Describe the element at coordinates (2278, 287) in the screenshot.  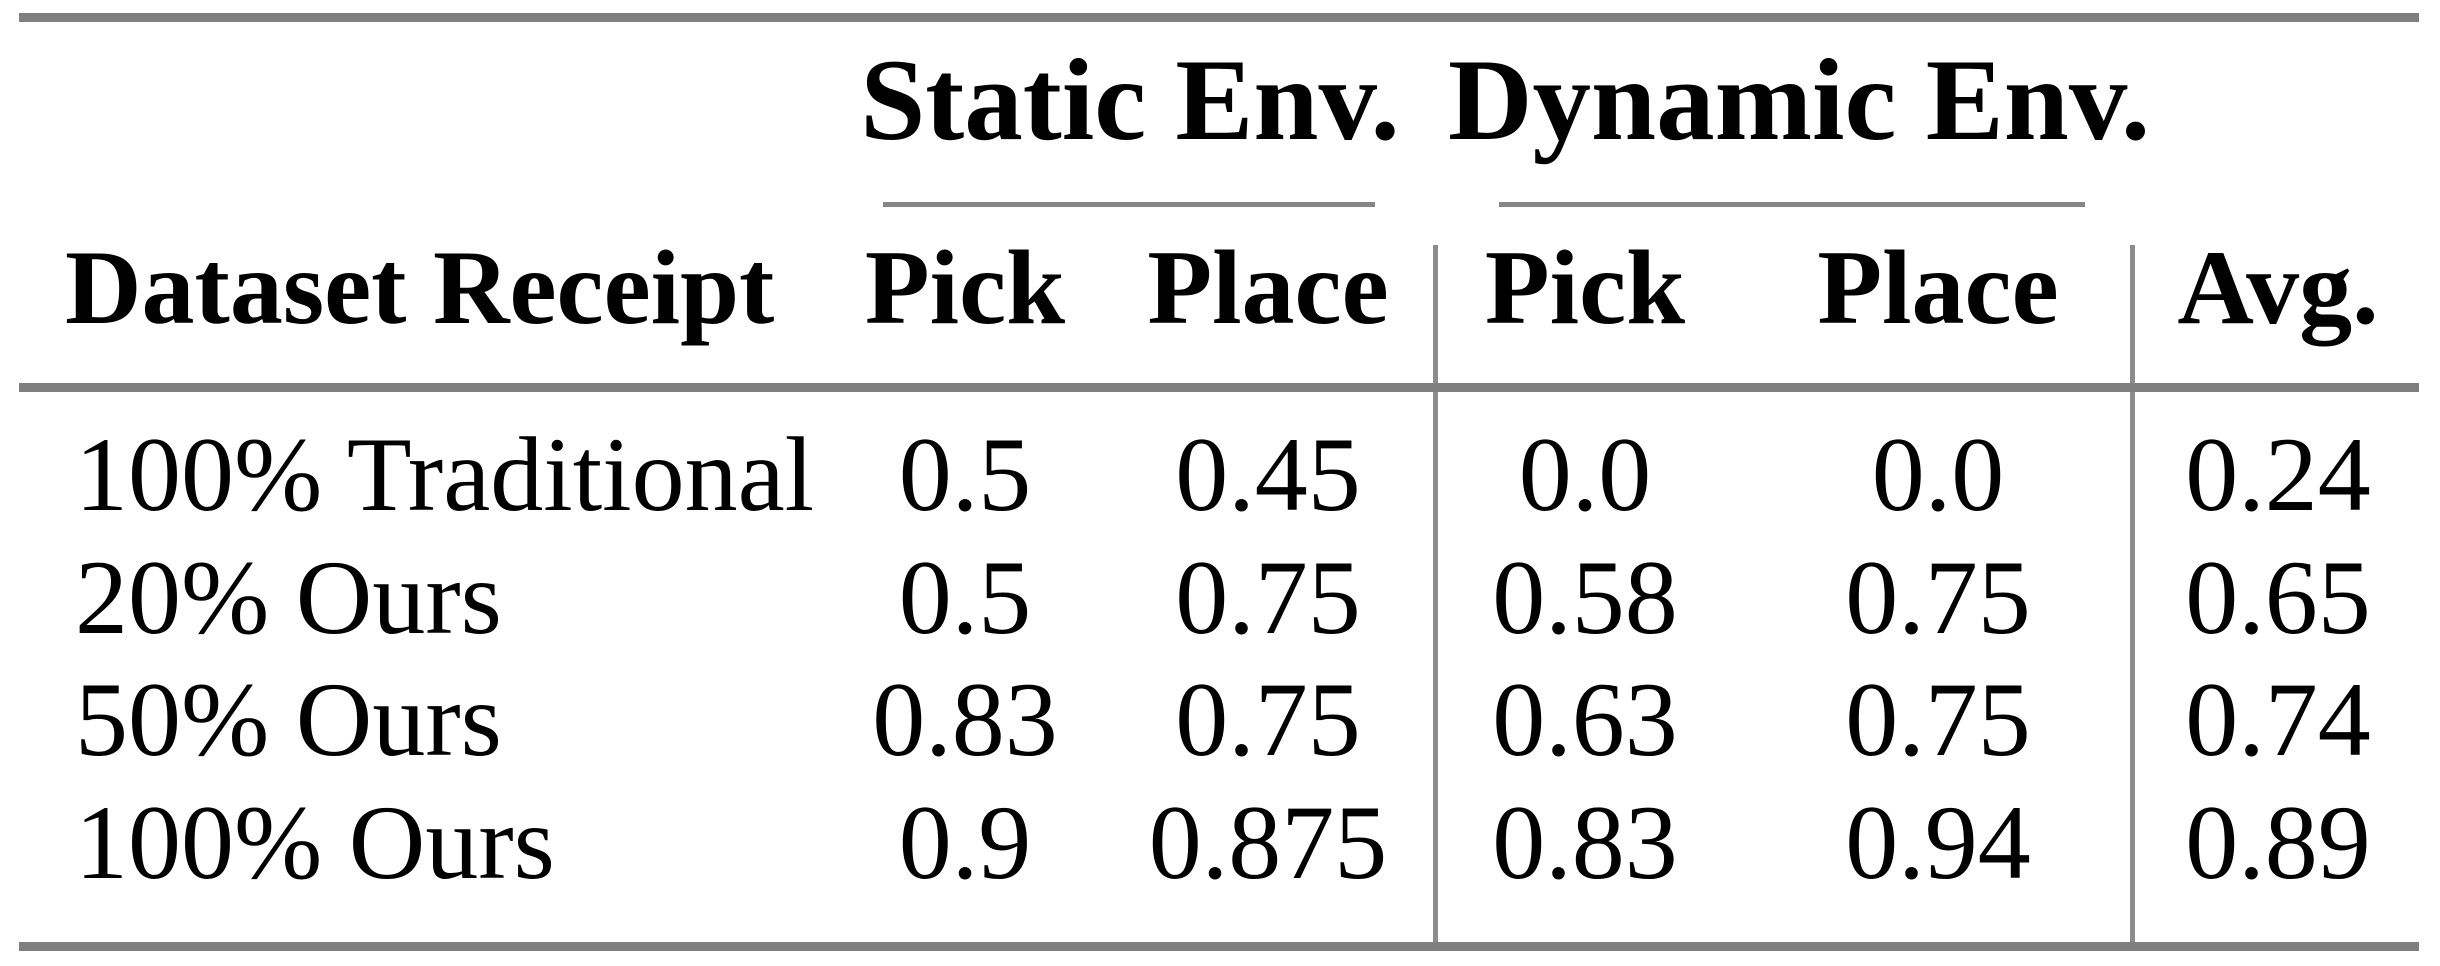
I see `column-header-avg: Avg.` at that location.